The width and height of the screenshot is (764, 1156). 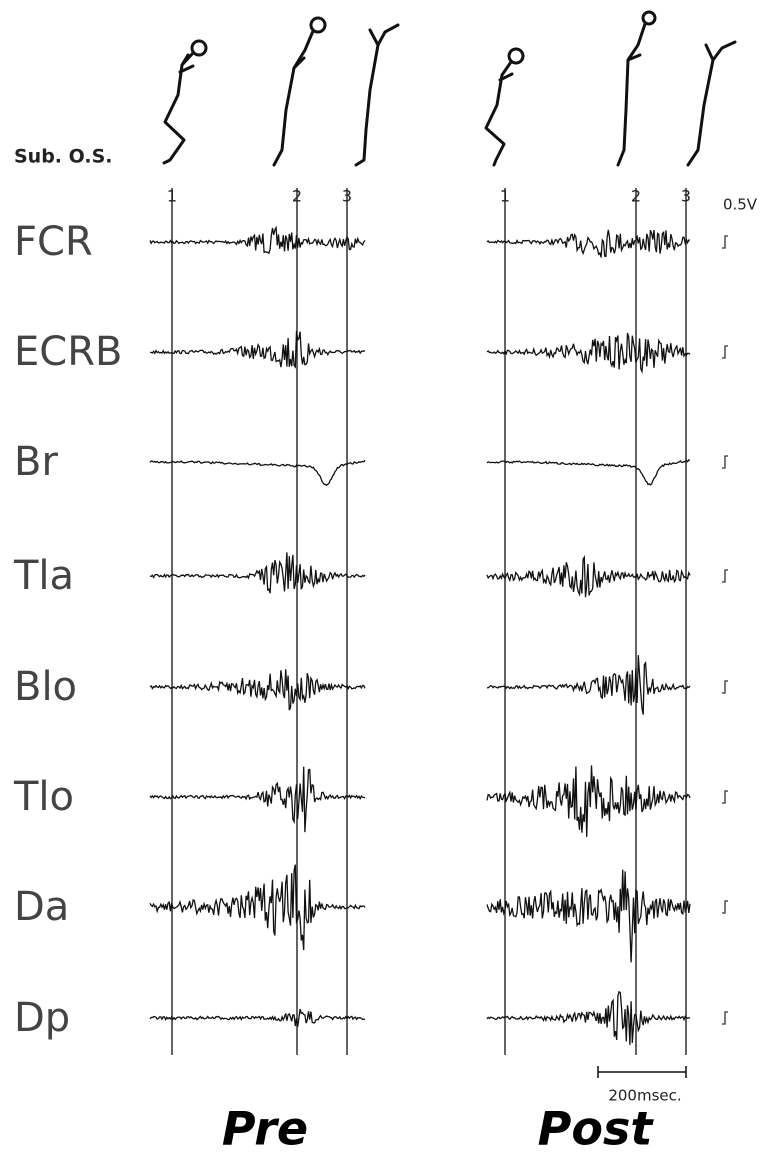 I want to click on time-scale-label: 200msec., so click(x=644, y=1096).